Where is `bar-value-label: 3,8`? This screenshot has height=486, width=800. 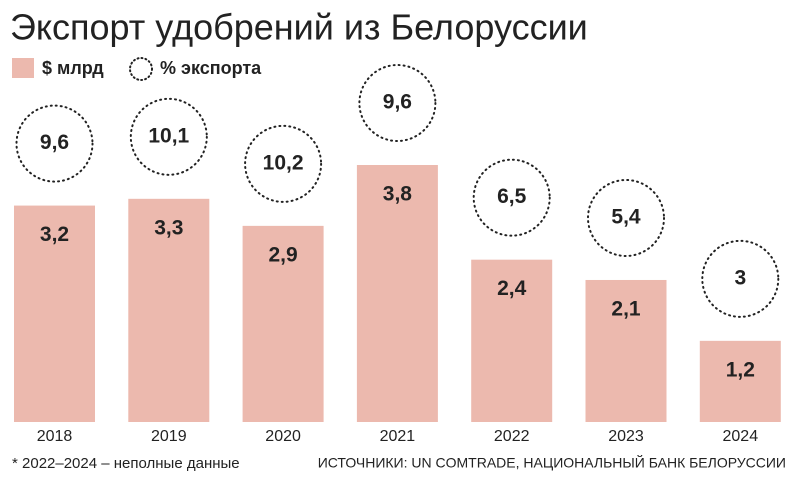
bar-value-label: 3,8 is located at coordinates (398, 194).